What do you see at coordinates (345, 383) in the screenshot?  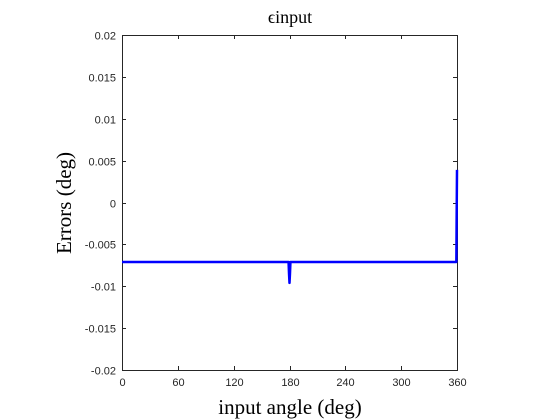 I see `x-tick-label: 240` at bounding box center [345, 383].